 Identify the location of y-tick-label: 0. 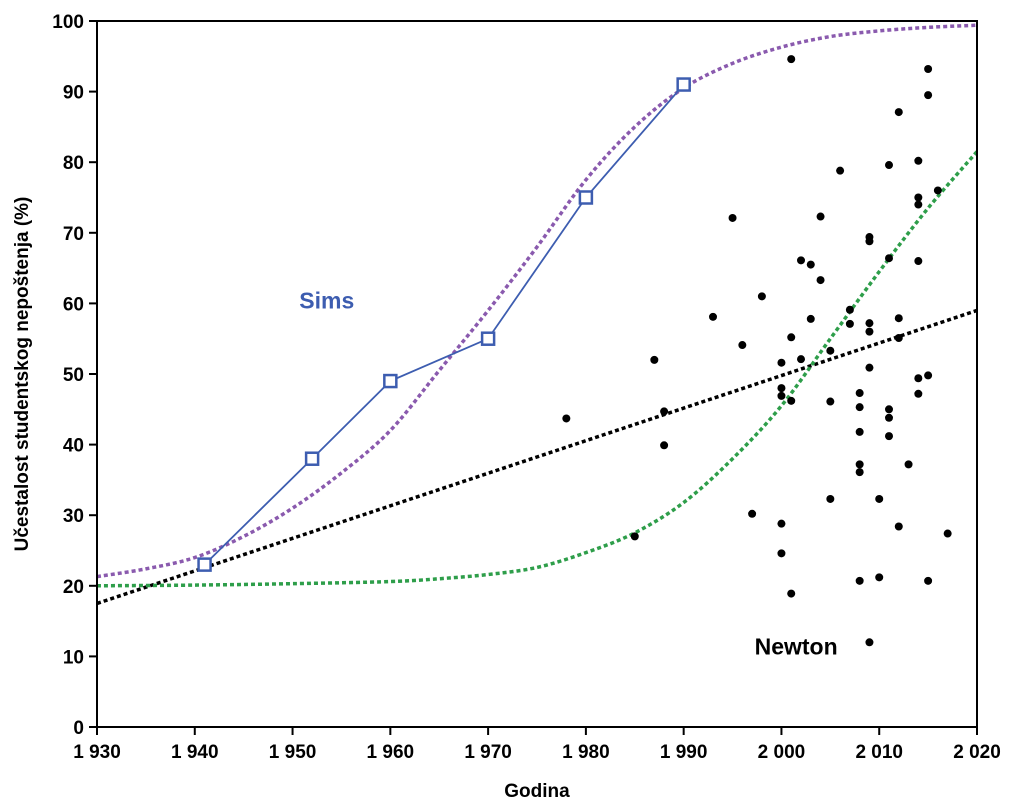
(78, 728).